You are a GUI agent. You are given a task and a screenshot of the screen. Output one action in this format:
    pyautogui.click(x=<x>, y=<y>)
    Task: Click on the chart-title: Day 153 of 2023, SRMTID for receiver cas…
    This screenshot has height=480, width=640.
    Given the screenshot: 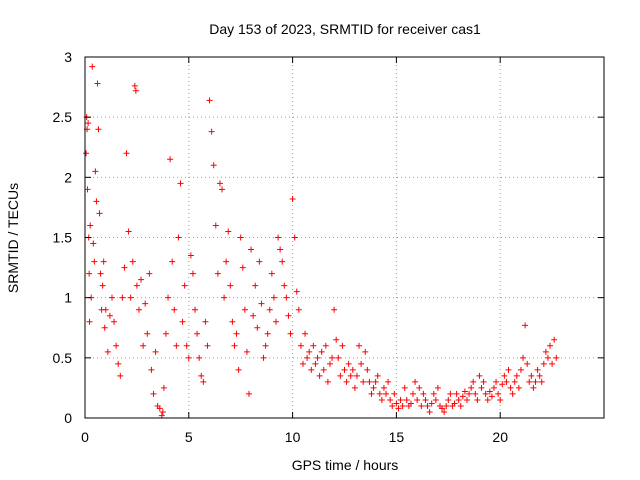 What is the action you would take?
    pyautogui.click(x=345, y=29)
    